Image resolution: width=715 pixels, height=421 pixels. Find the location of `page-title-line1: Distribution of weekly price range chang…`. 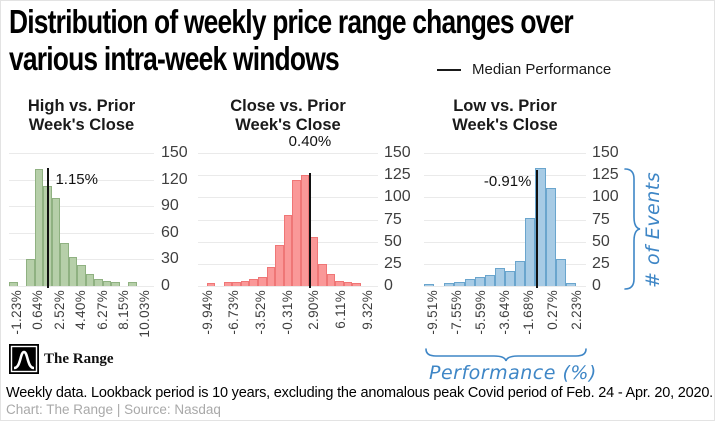

page-title-line1: Distribution of weekly price range chang… is located at coordinates (291, 21).